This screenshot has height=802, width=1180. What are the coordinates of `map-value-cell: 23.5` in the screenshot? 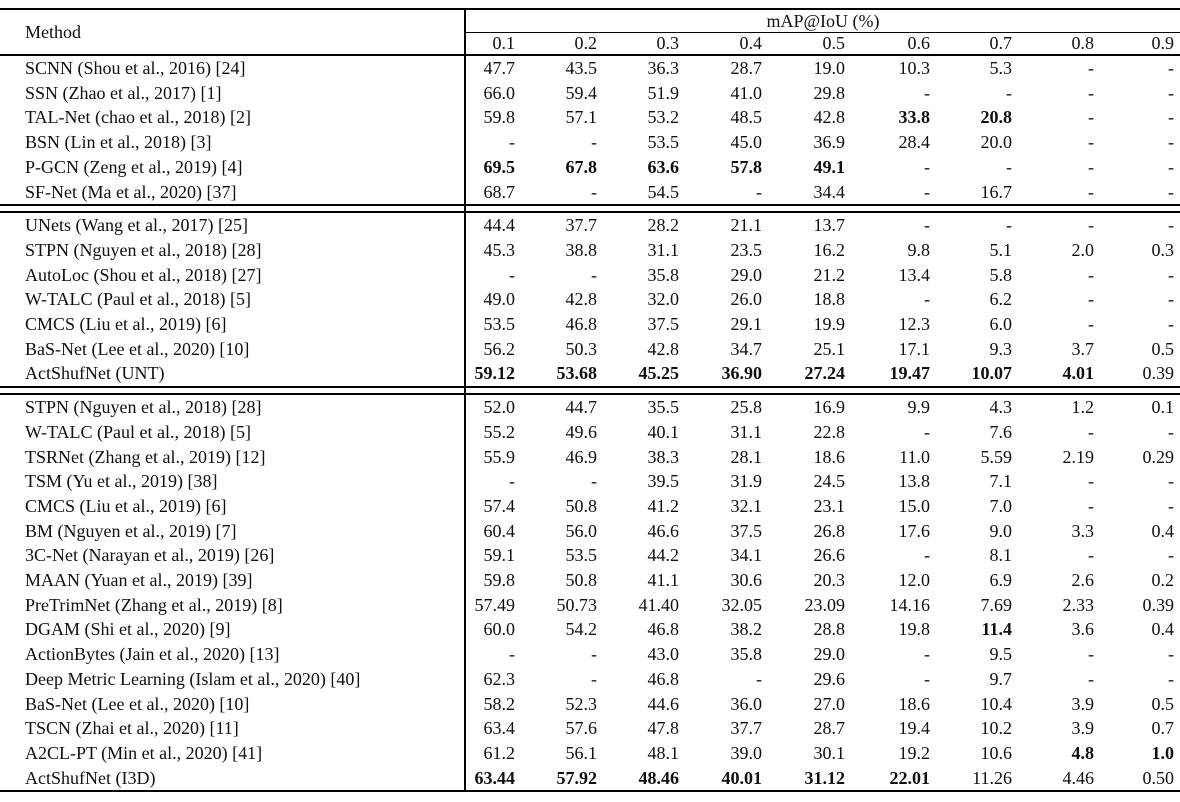 It's located at (746, 249).